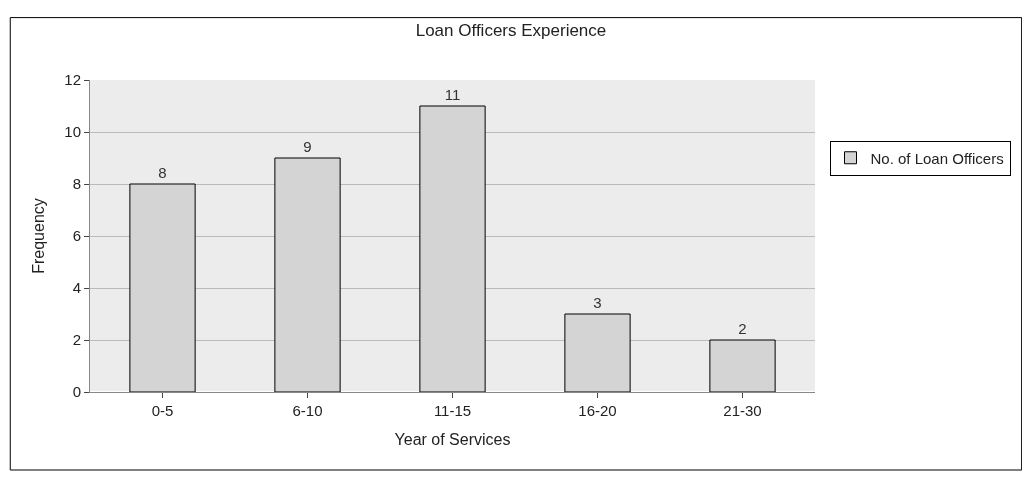  Describe the element at coordinates (76, 236) in the screenshot. I see `y-tick-label: 6` at that location.